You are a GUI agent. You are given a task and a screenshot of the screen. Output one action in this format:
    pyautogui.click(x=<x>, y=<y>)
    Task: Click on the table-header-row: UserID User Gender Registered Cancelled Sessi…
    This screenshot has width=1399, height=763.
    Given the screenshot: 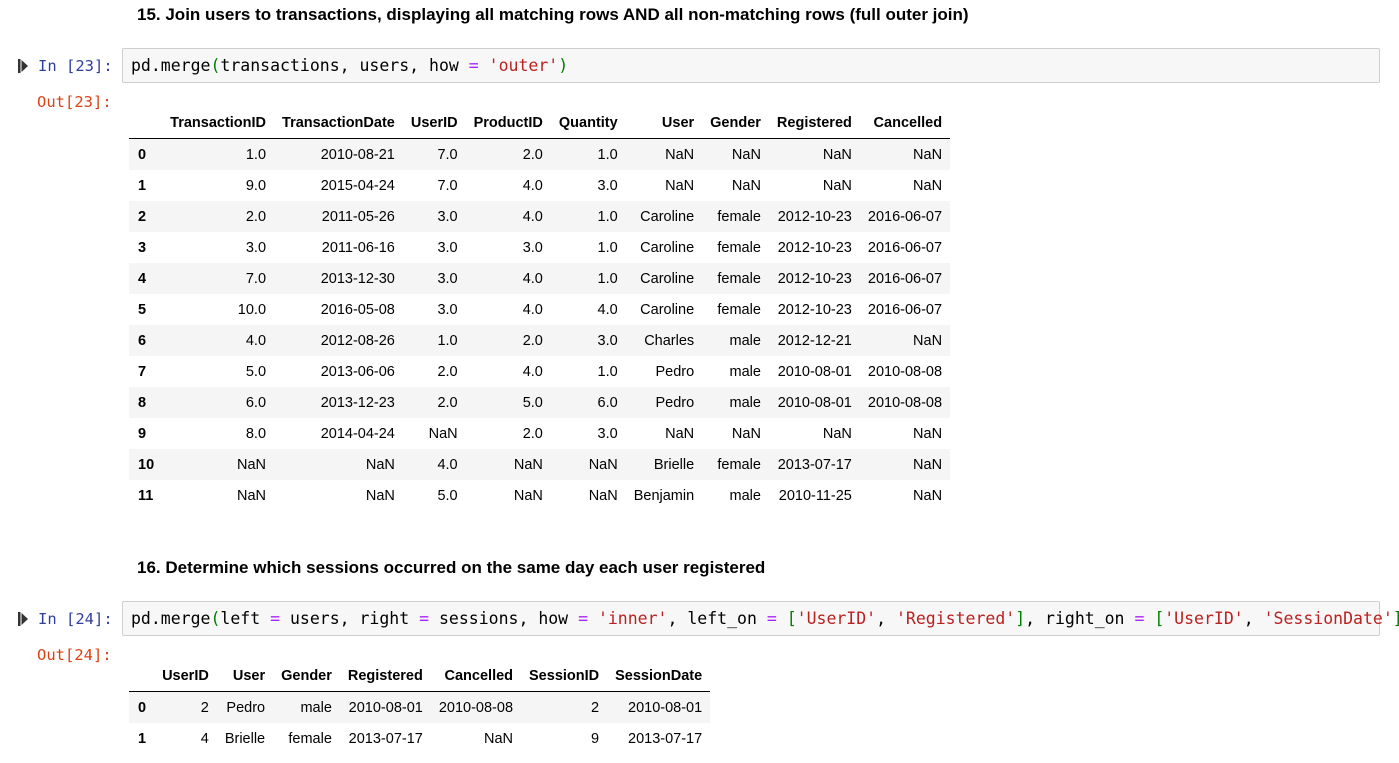 What is the action you would take?
    pyautogui.click(x=420, y=676)
    